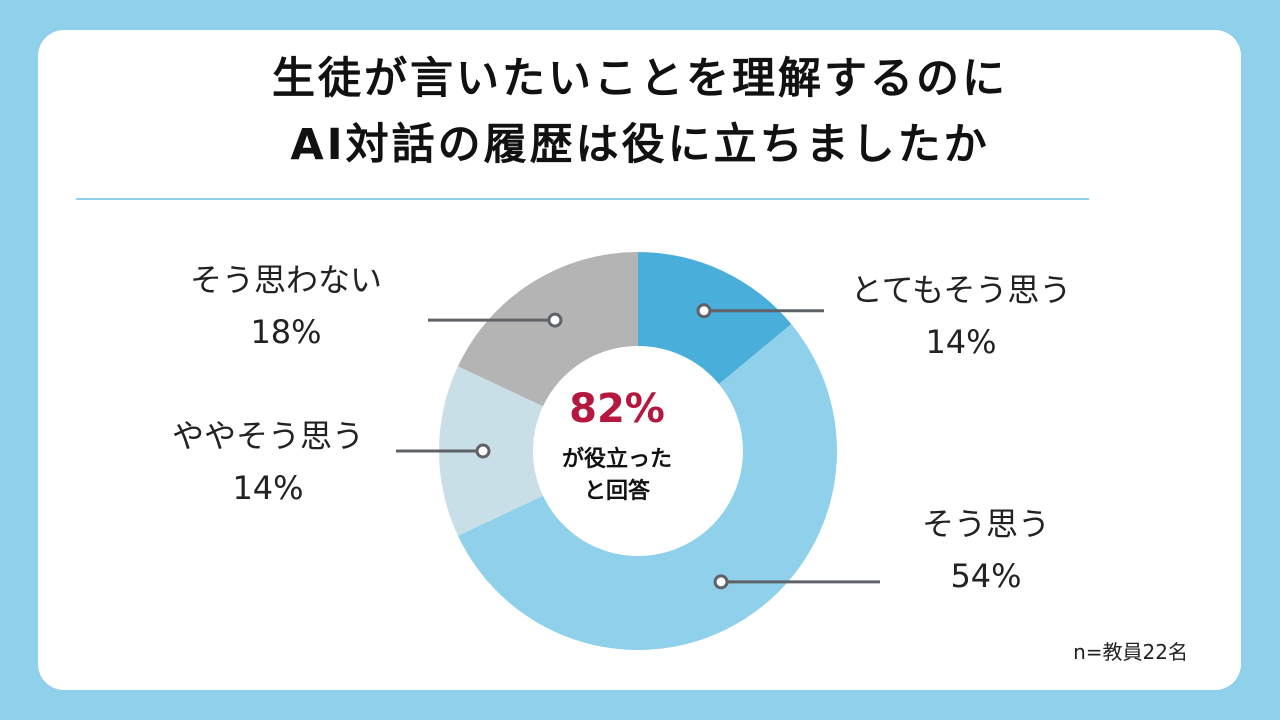  Describe the element at coordinates (961, 316) in the screenshot. I see `label-strongly-agree: とてもそう思う 14%` at that location.